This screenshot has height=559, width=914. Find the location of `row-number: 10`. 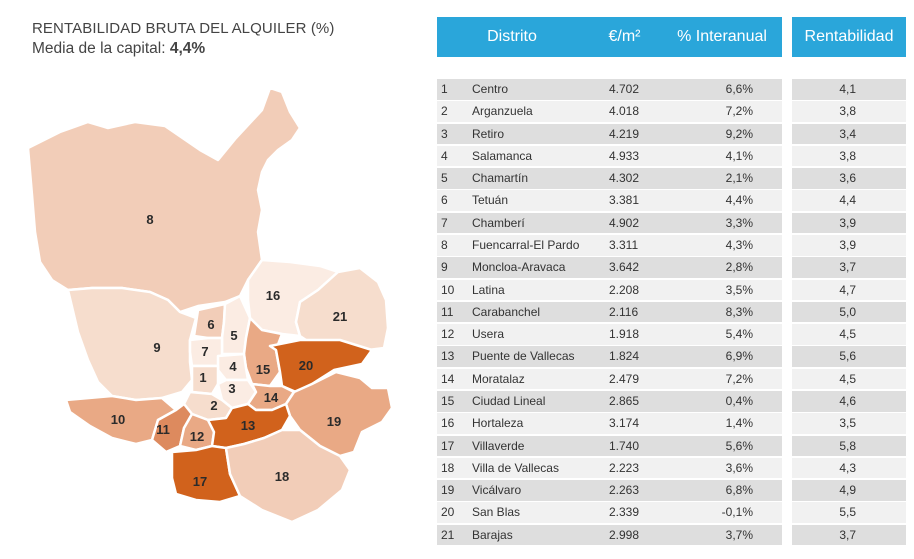

row-number: 10 is located at coordinates (448, 289).